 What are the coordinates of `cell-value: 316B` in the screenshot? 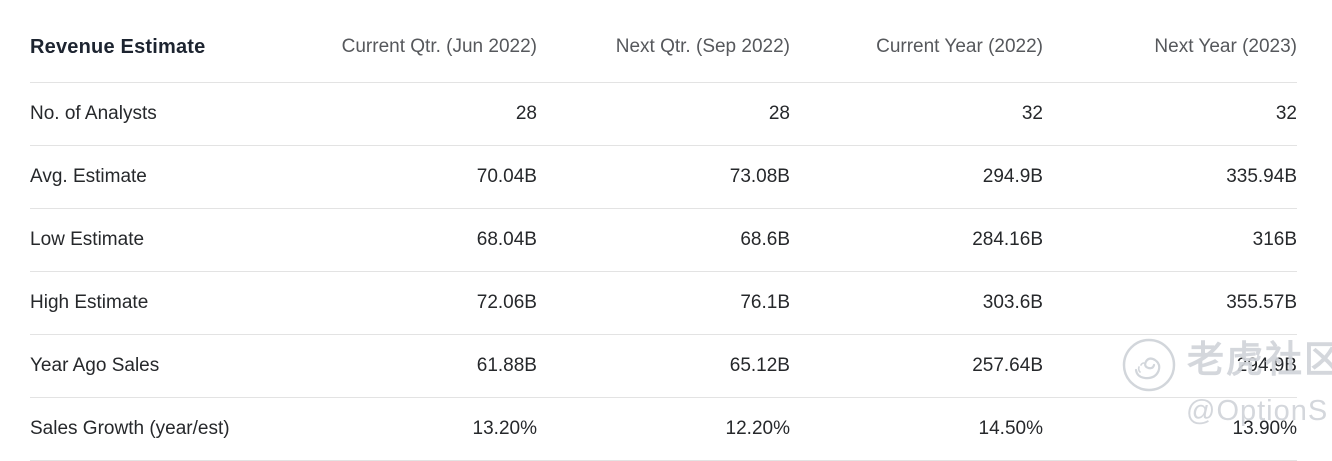 It's located at (1170, 240).